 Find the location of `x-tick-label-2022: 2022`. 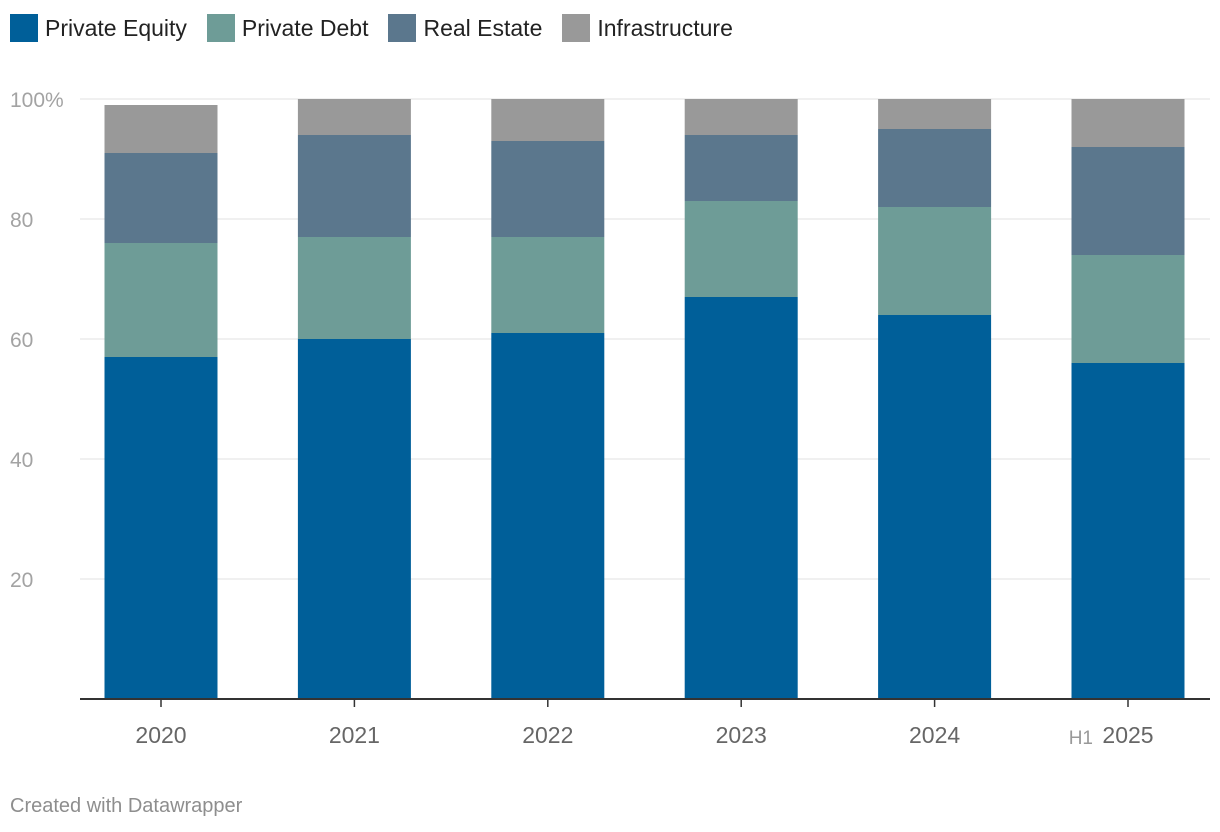

x-tick-label-2022: 2022 is located at coordinates (547, 735).